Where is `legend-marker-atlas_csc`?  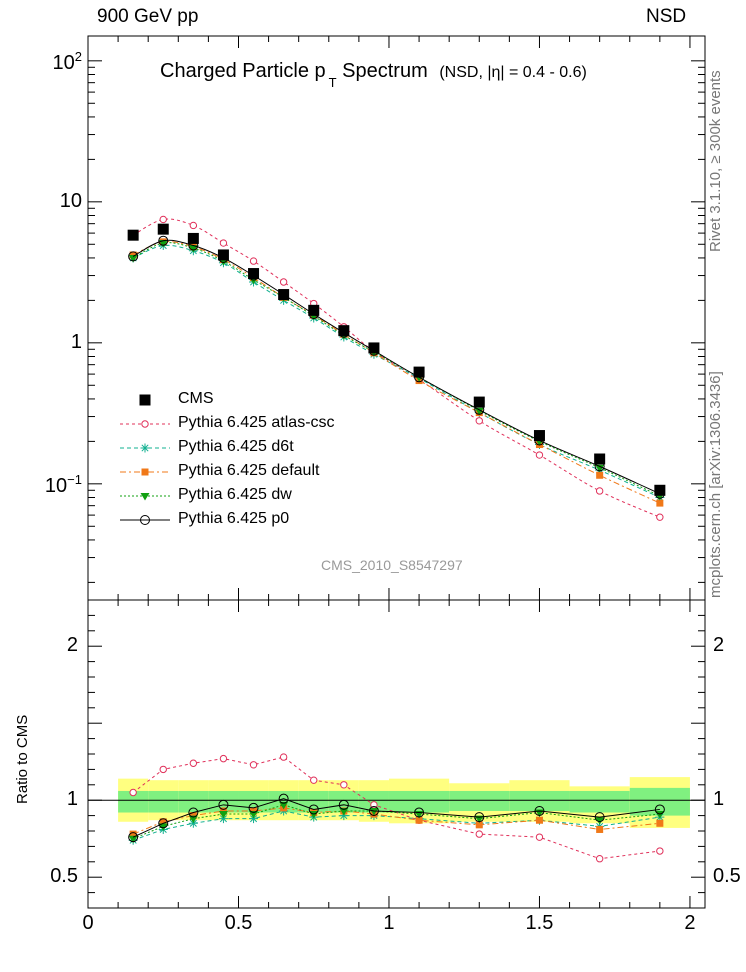
legend-marker-atlas_csc is located at coordinates (145, 424).